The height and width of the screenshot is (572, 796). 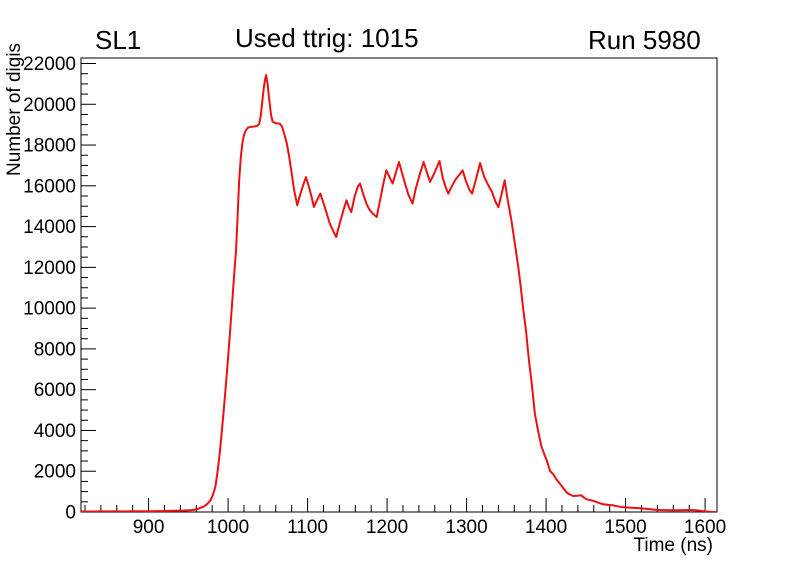 I want to click on y-tick-label: 6000, so click(x=55, y=390).